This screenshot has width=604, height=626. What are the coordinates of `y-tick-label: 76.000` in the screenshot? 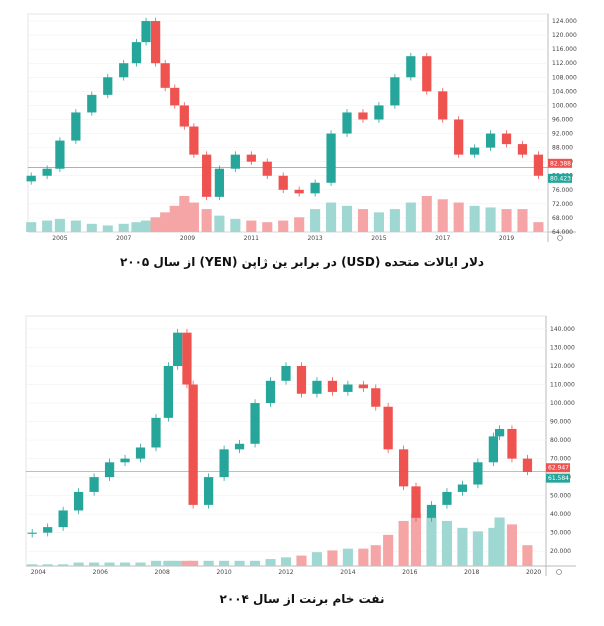 It's located at (562, 190).